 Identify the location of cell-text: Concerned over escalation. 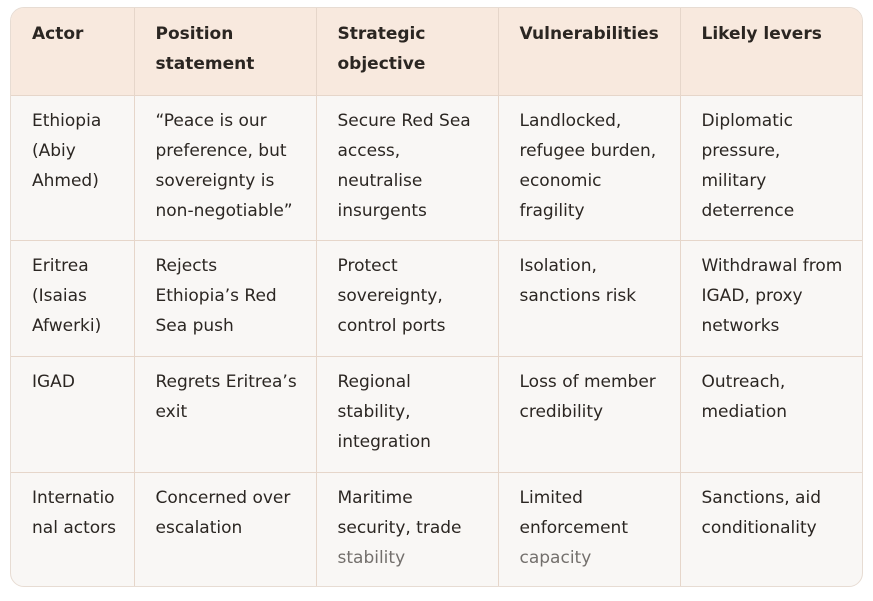
(223, 512).